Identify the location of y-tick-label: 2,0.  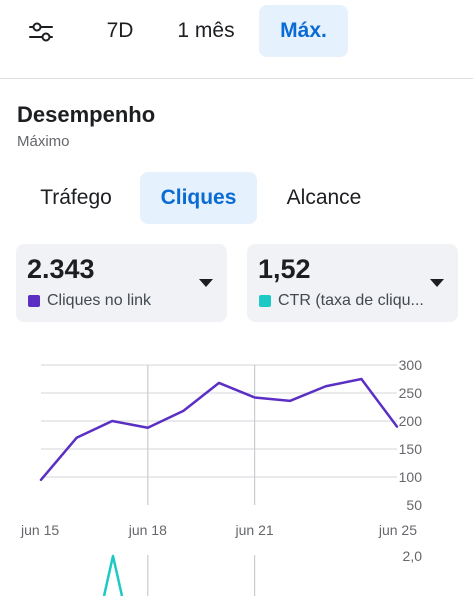
(413, 556).